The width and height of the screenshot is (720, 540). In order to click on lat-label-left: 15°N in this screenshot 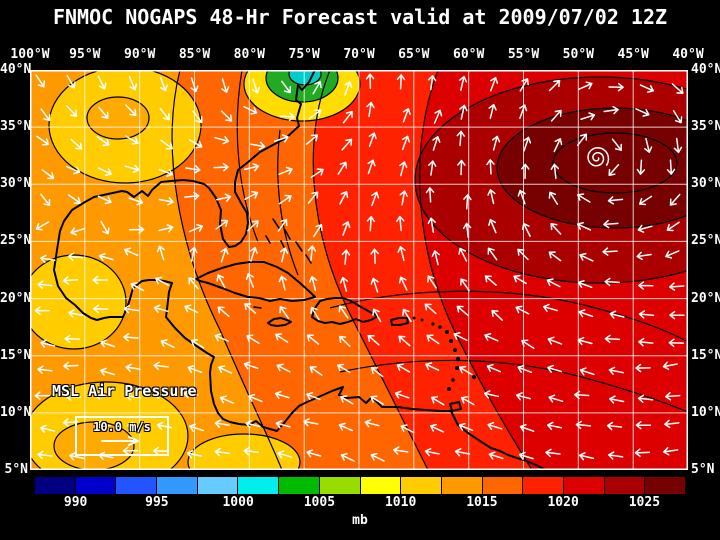, I will do `click(16, 355)`.